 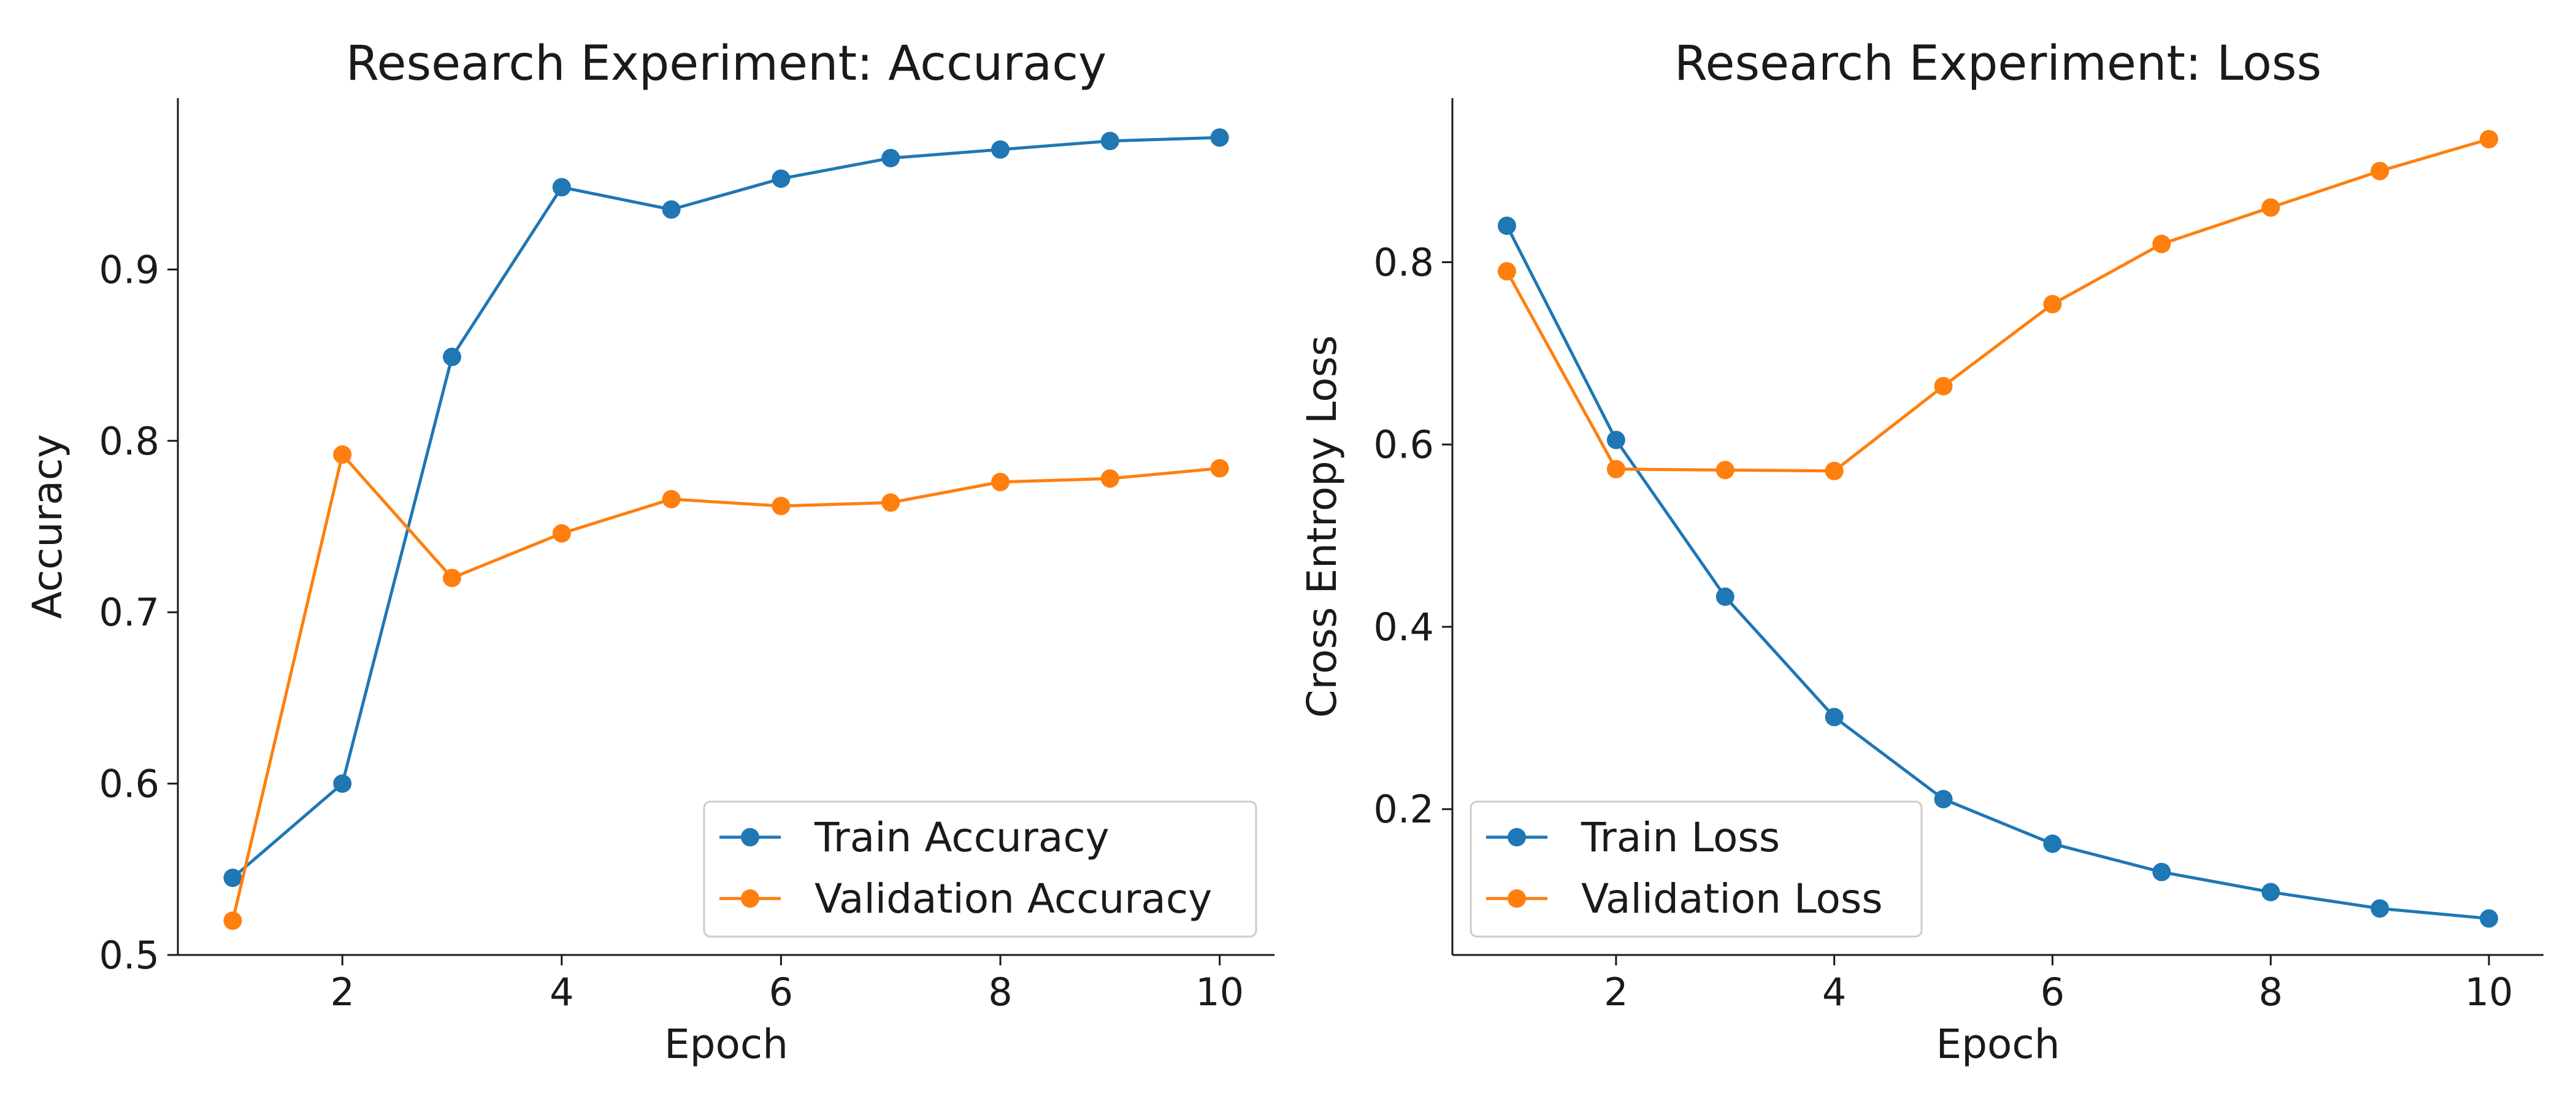 I want to click on accuracy-y-tick-label: 0.7, so click(x=129, y=612).